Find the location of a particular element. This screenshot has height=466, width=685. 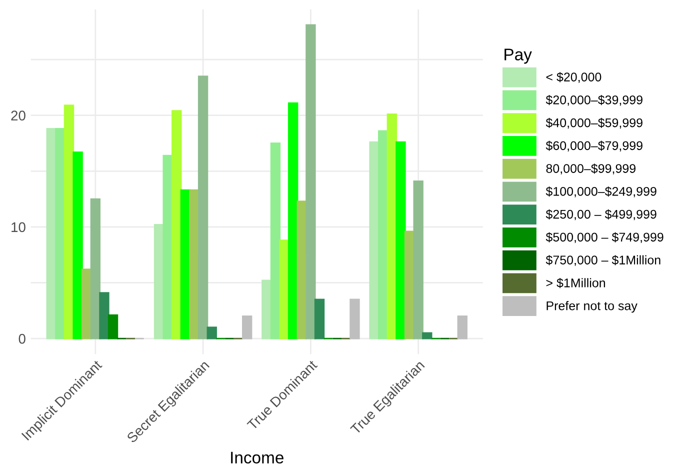

legend-label: $60,000–$79,999 is located at coordinates (594, 146).